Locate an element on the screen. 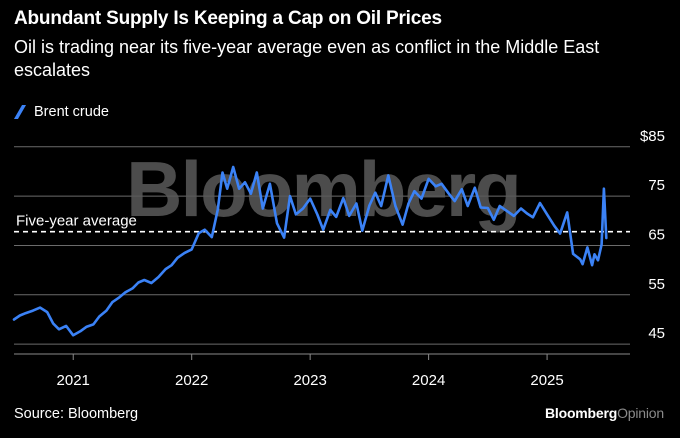  y-tick-label-85: $85 is located at coordinates (652, 136).